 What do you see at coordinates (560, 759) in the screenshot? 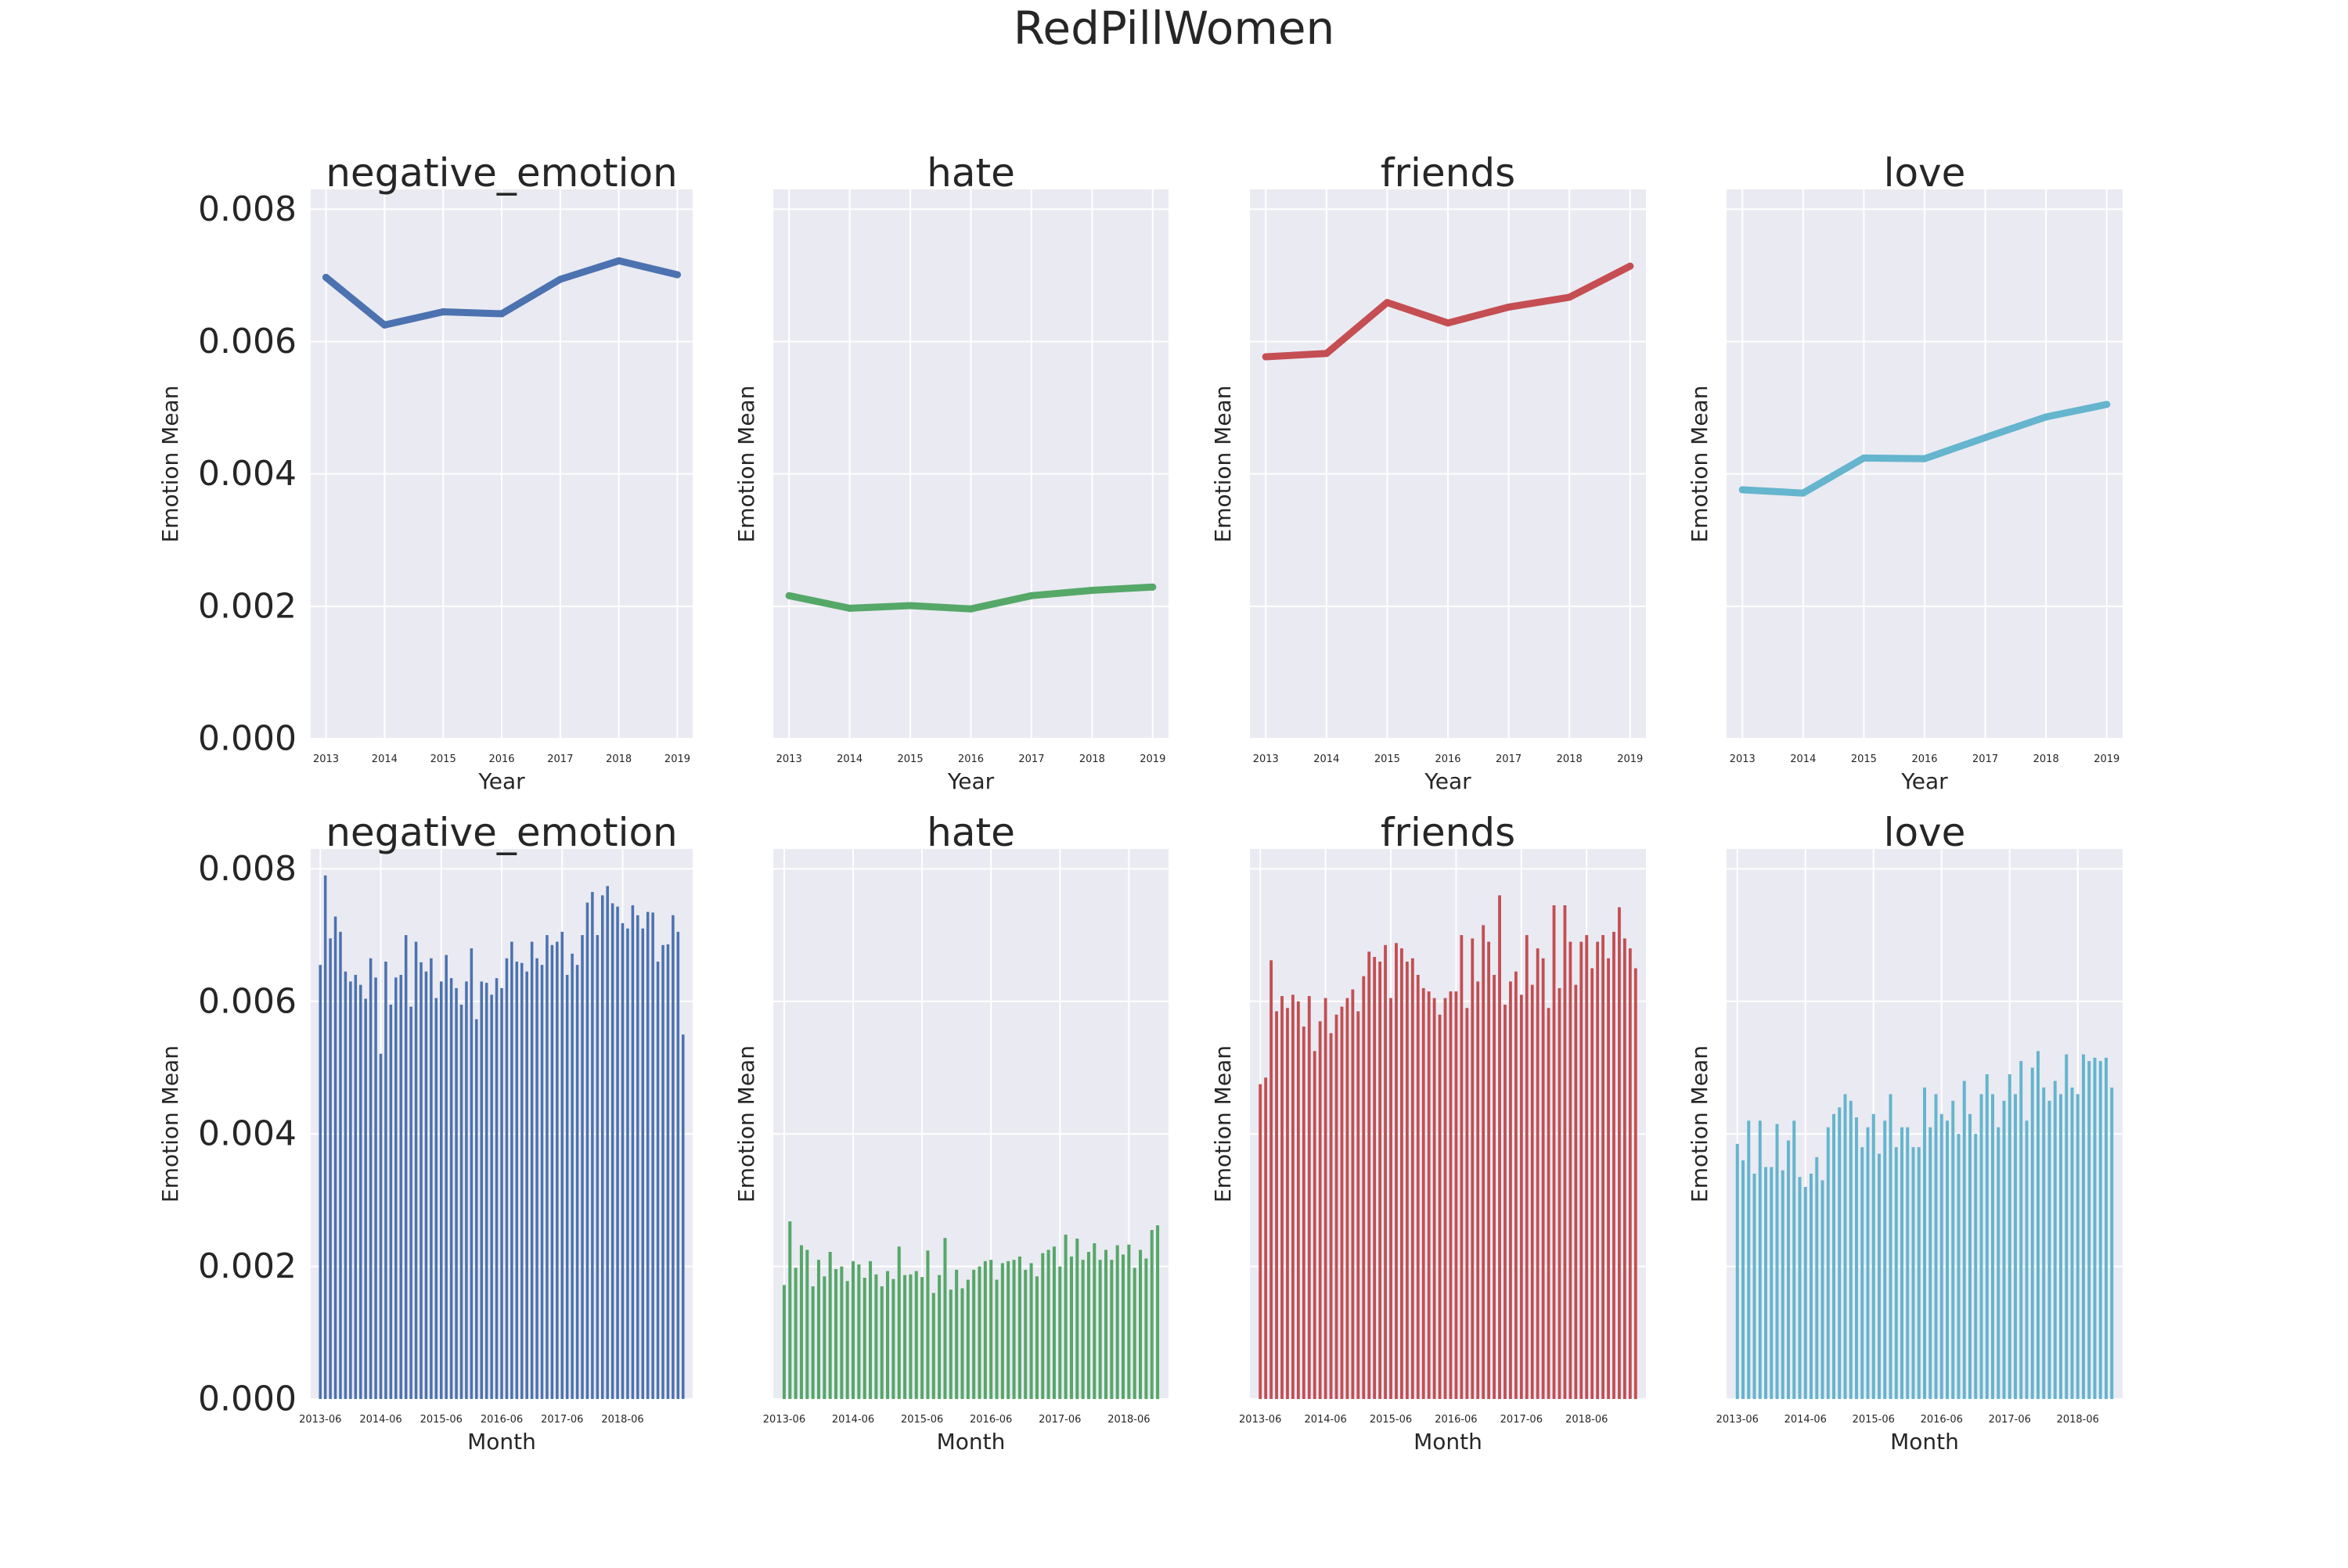
I see `x-tick-label: 2017` at bounding box center [560, 759].